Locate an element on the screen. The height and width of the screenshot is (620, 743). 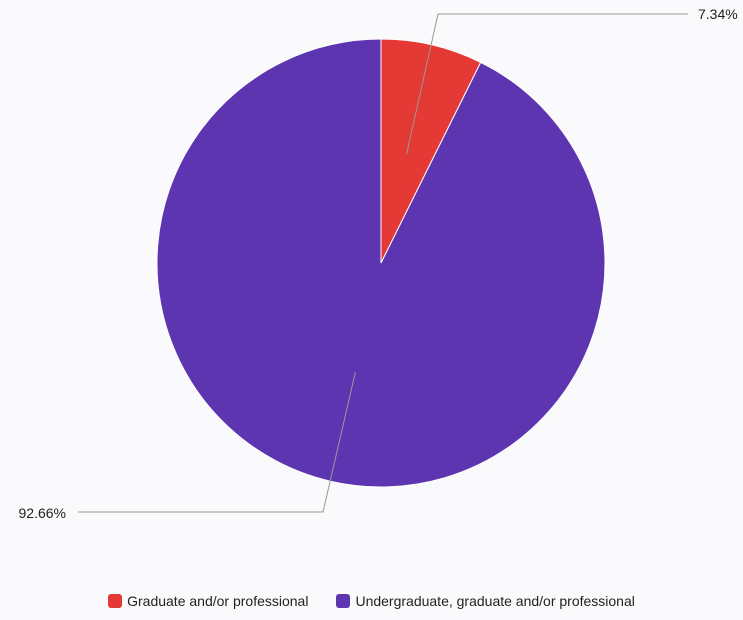
legend-item-graduate: Graduate and/or professional is located at coordinates (208, 601).